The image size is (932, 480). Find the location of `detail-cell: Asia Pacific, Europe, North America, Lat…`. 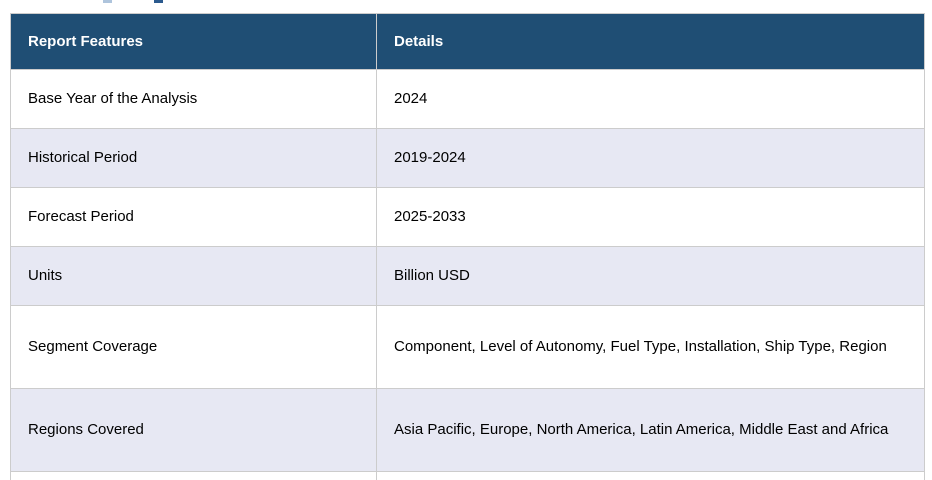

detail-cell: Asia Pacific, Europe, North America, Lat… is located at coordinates (650, 430).